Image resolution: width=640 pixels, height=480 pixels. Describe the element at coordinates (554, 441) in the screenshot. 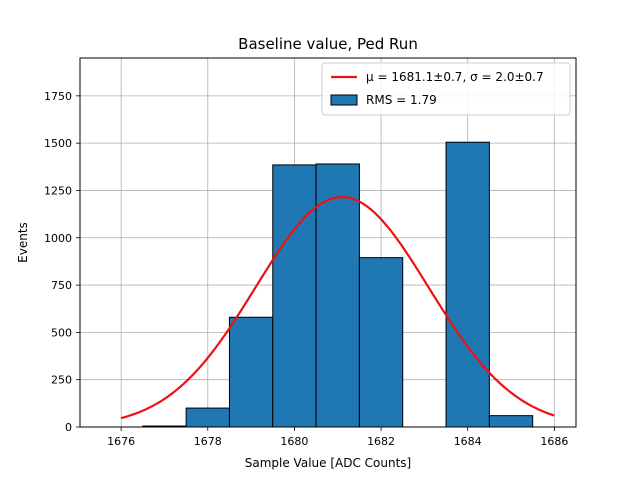

I see `x-tick-label: 1686` at that location.